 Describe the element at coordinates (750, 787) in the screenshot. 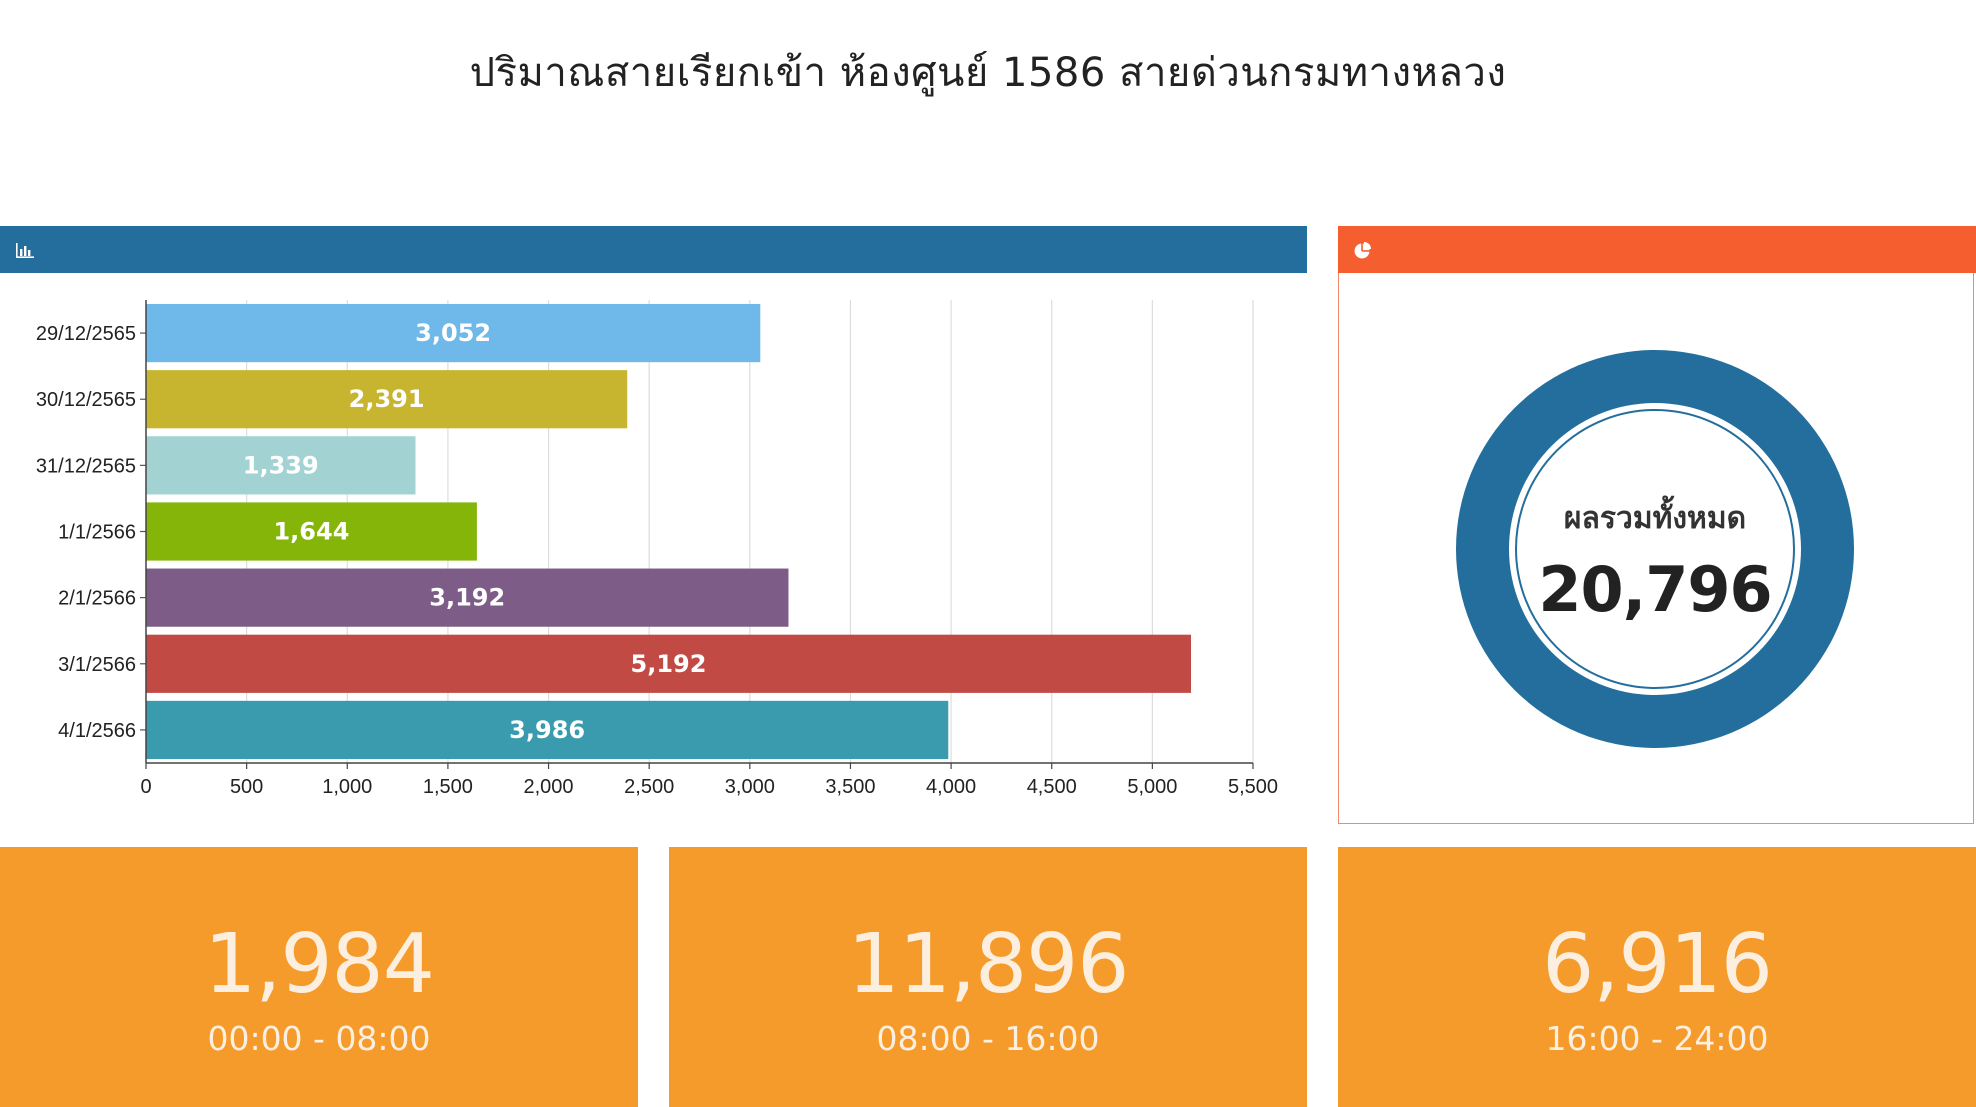

I see `x-tick-label: 3,000` at that location.